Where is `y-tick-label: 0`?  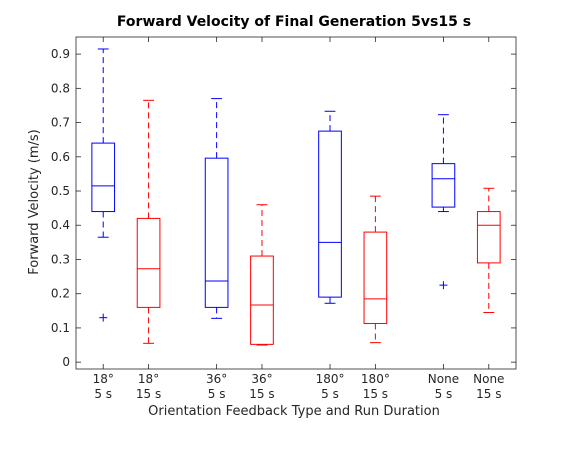 y-tick-label: 0 is located at coordinates (66, 362).